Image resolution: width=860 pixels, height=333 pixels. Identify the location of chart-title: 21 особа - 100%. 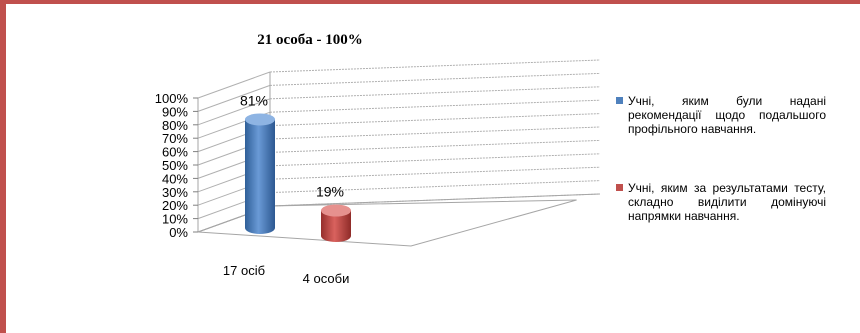
(310, 40).